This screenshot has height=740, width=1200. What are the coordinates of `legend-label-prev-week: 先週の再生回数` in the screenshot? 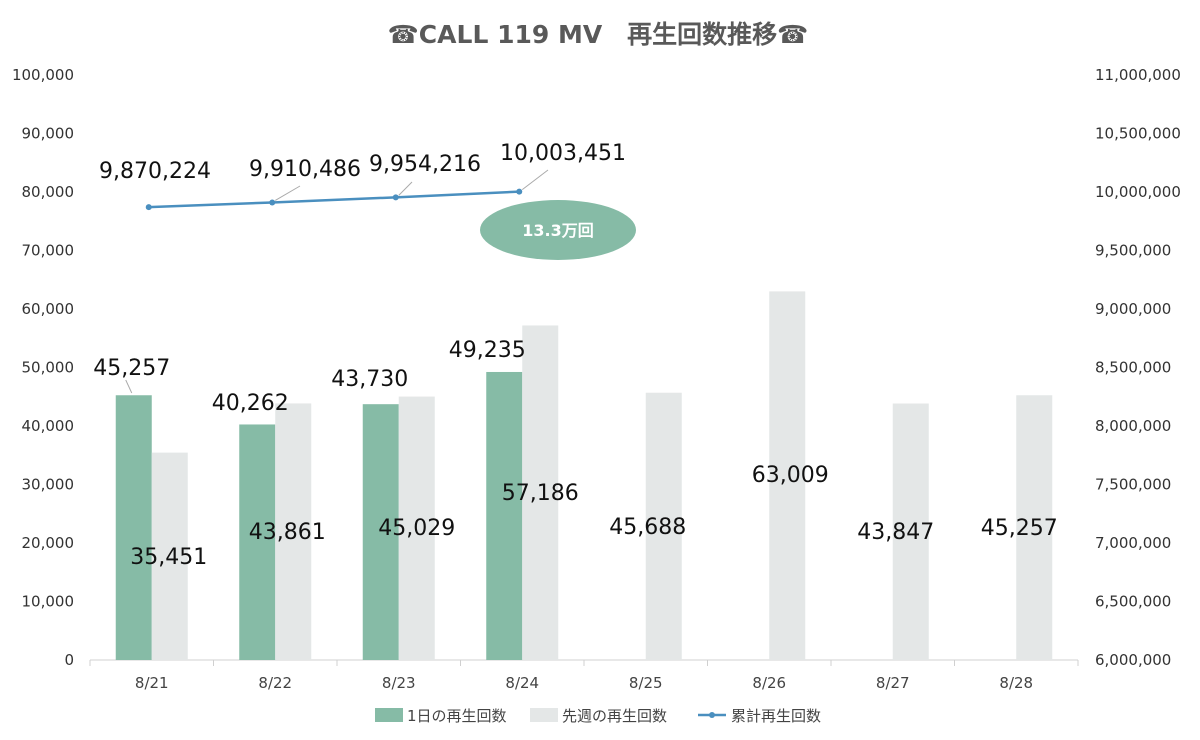 It's located at (614, 716).